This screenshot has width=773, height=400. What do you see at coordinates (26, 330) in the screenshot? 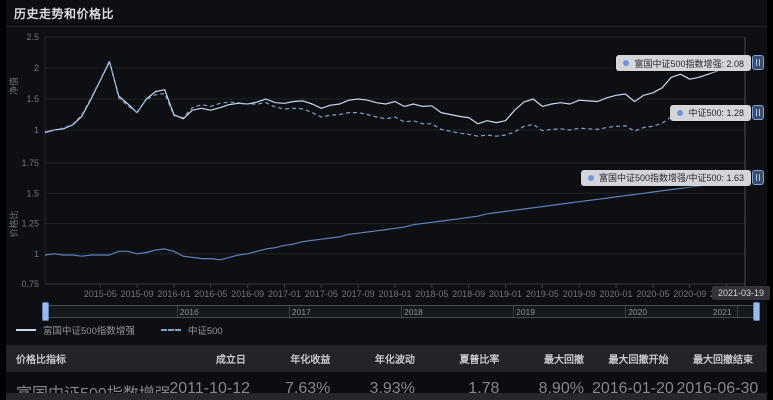
I see `legend-line-solid-icon` at bounding box center [26, 330].